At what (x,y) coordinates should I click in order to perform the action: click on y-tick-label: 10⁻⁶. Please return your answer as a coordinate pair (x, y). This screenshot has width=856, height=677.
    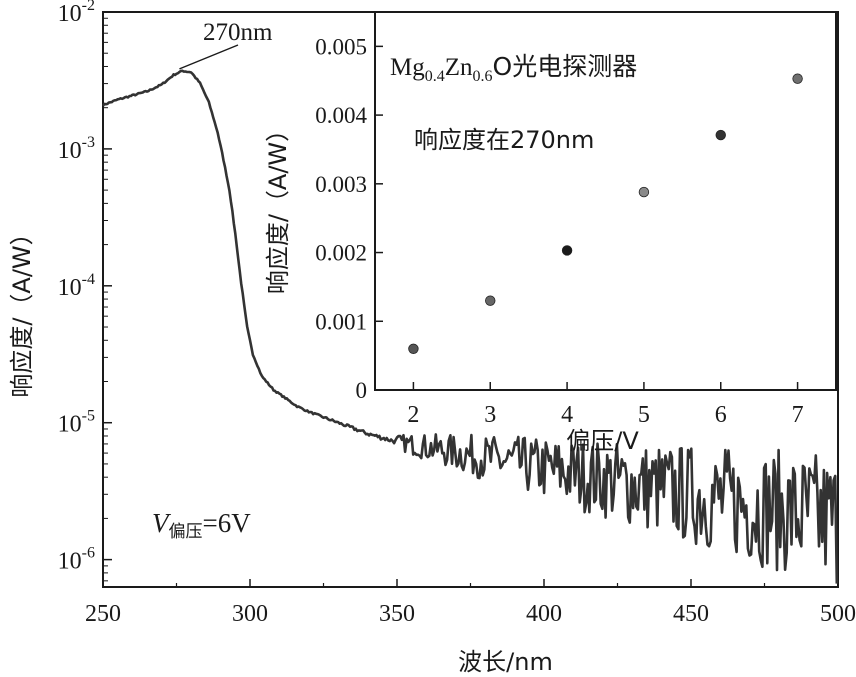
    Looking at the image, I should click on (76, 560).